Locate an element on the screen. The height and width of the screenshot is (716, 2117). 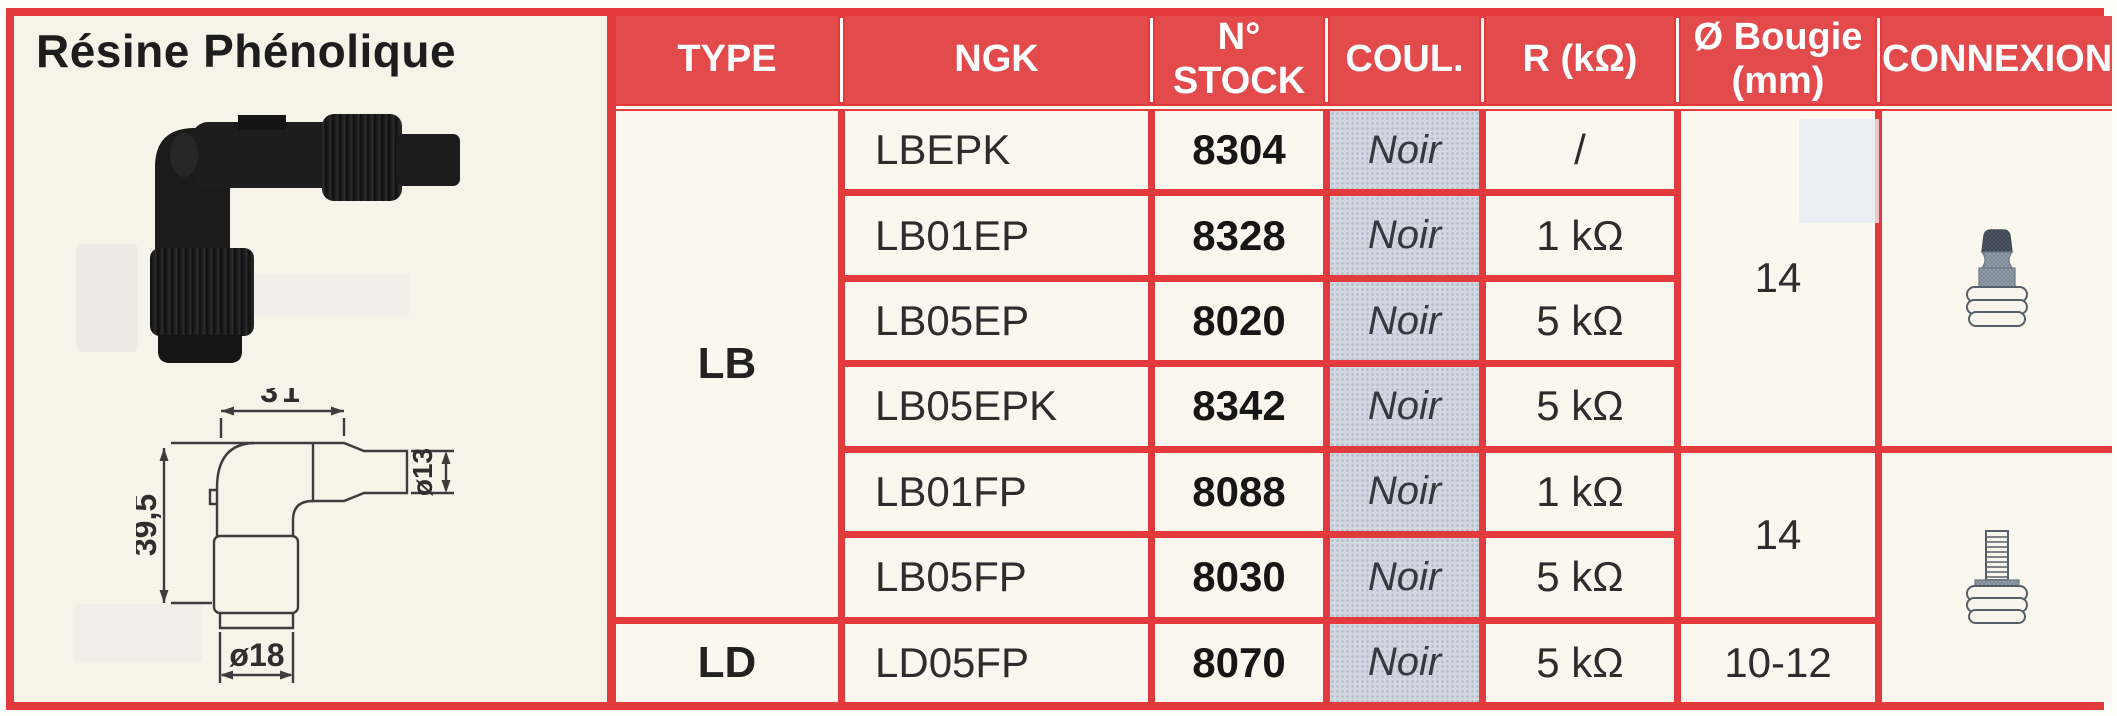
column-header-connexion: CONNEXION is located at coordinates (1995, 62).